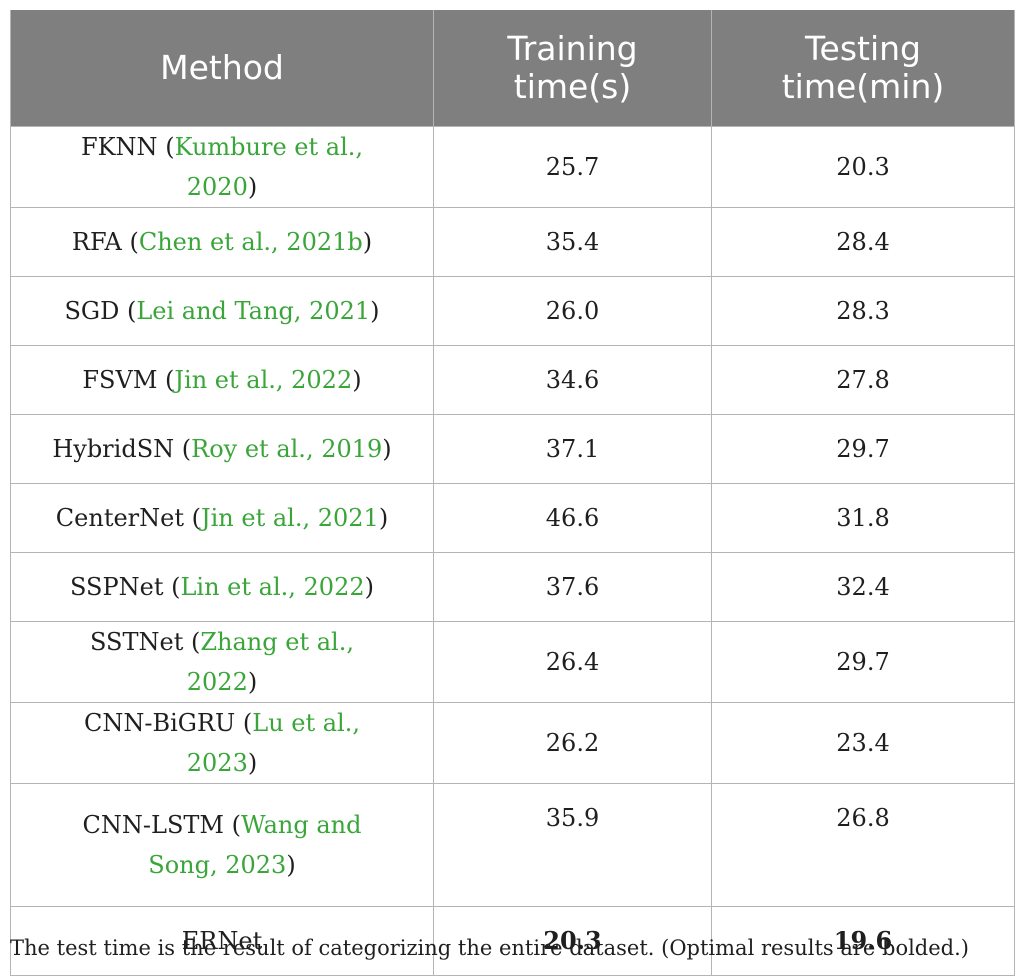  Describe the element at coordinates (863, 242) in the screenshot. I see `testing-time-cell: 28.4` at that location.